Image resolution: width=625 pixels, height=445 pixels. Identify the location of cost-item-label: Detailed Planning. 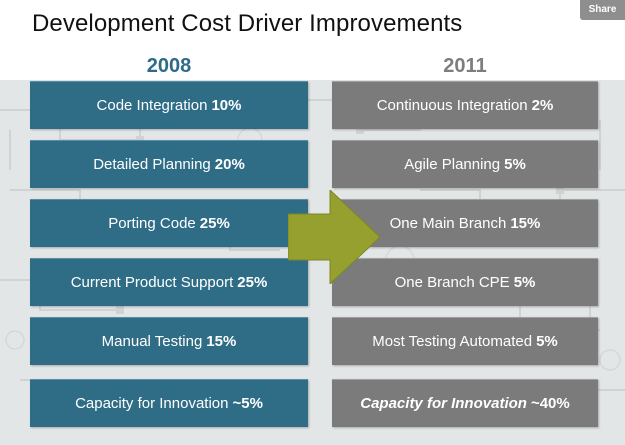
(152, 164).